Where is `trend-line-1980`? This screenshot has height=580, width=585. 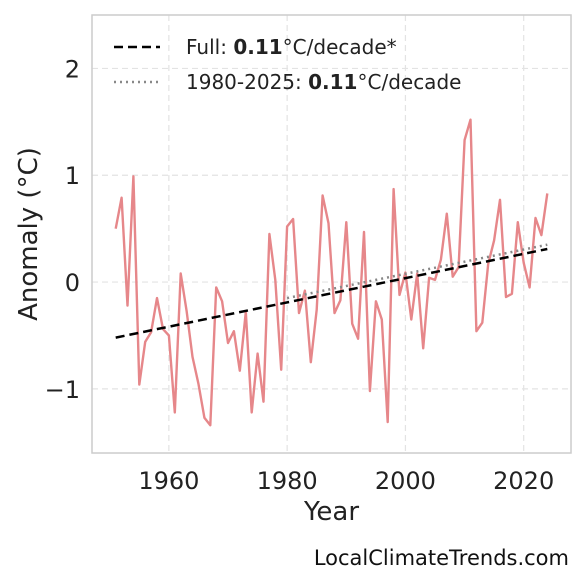
trend-line-1980 is located at coordinates (417, 271).